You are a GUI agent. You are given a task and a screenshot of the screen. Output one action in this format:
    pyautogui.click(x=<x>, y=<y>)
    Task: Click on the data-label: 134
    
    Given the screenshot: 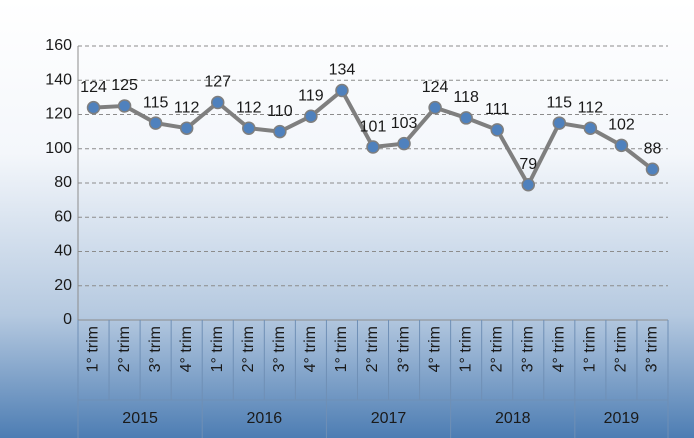 What is the action you would take?
    pyautogui.click(x=342, y=70)
    